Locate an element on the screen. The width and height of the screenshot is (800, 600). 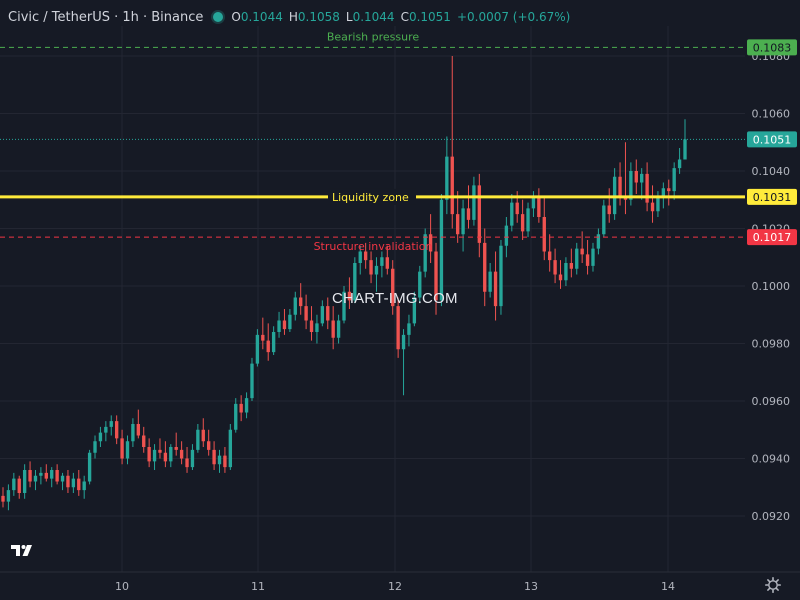
close-value: 0.1051 is located at coordinates (429, 17).